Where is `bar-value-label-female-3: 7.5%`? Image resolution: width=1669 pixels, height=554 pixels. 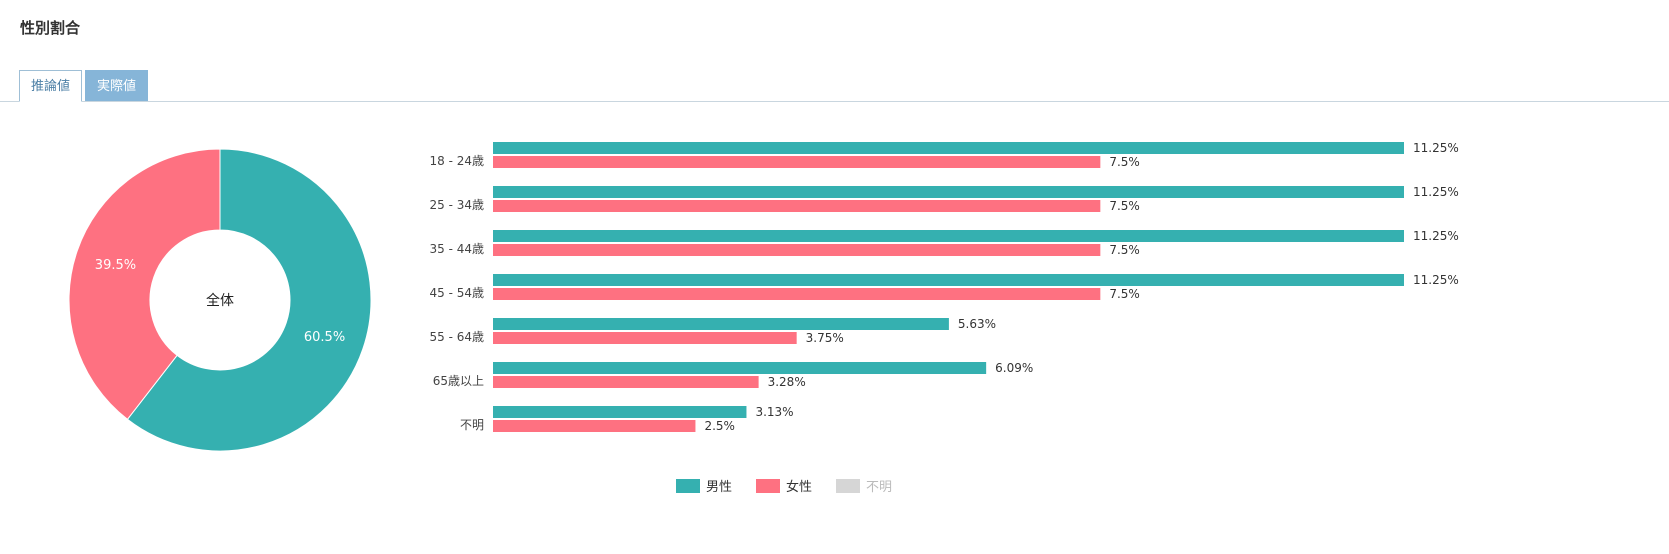 bar-value-label-female-3: 7.5% is located at coordinates (1124, 294).